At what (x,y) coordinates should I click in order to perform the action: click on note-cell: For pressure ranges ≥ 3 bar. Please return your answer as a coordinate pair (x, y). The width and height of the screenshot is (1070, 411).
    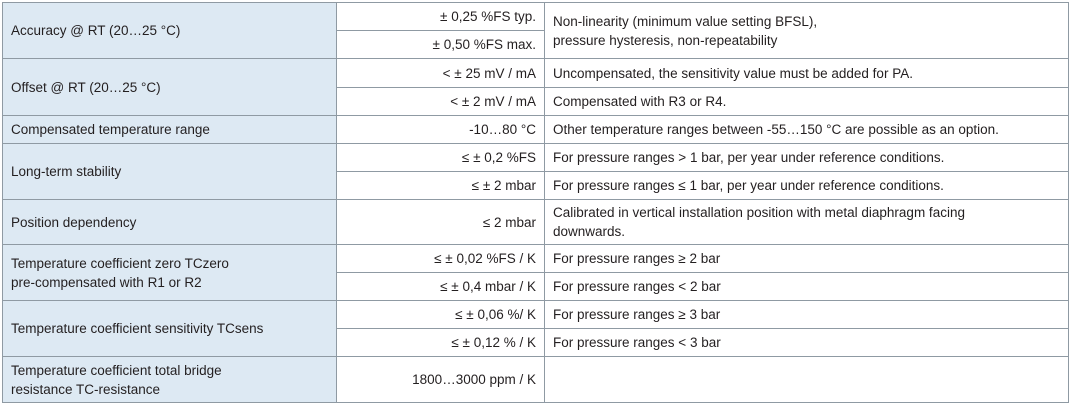
    Looking at the image, I should click on (806, 314).